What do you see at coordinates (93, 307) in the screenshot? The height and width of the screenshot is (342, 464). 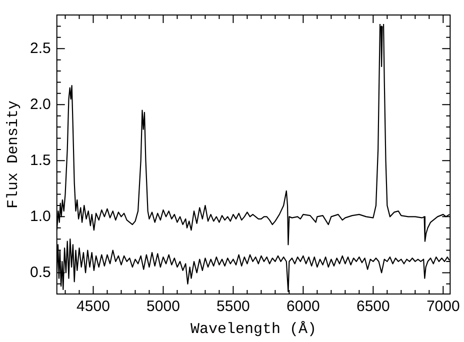 I see `x-tick-label: 4500` at bounding box center [93, 307].